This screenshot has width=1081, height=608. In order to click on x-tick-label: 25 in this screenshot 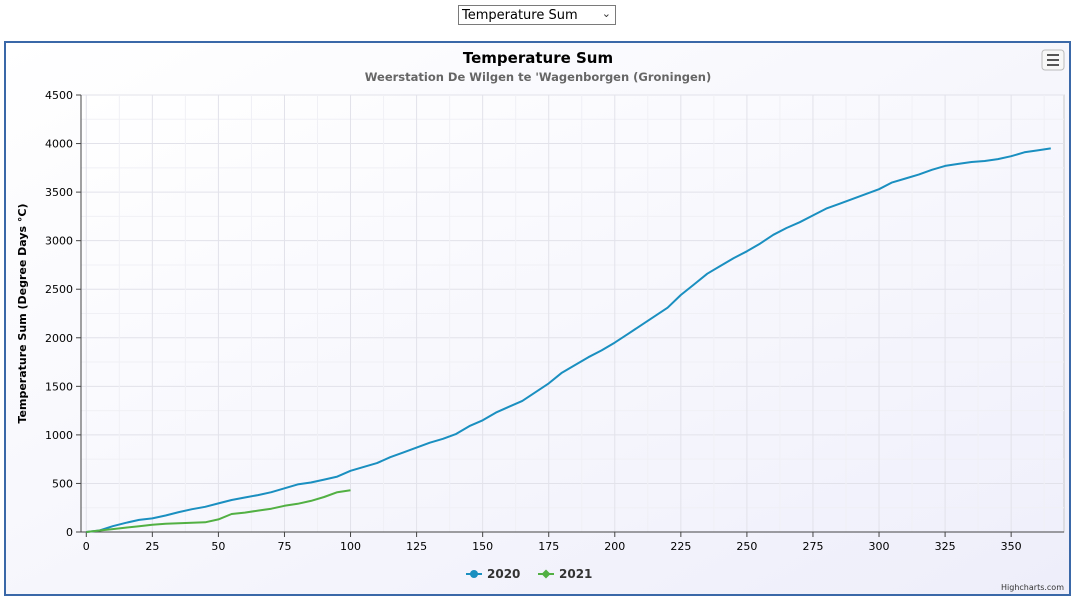, I will do `click(152, 546)`.